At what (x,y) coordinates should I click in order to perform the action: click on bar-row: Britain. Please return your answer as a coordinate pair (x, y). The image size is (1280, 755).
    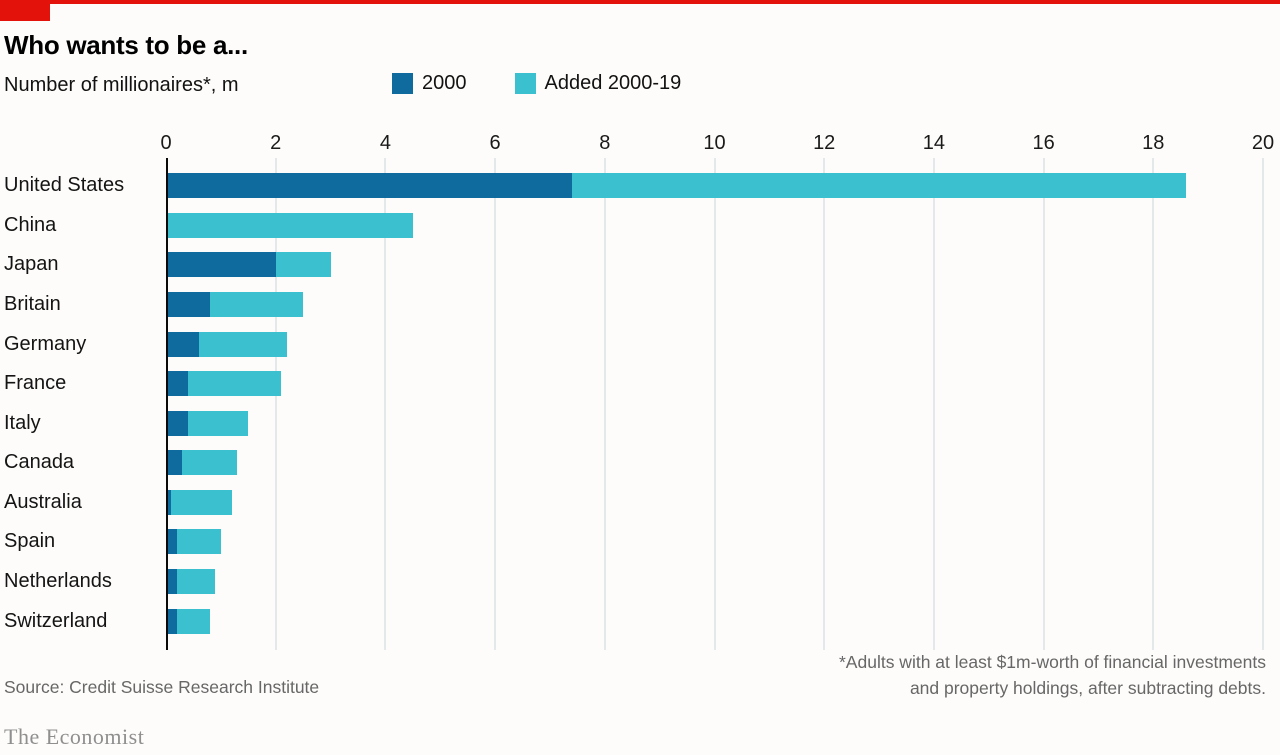
    Looking at the image, I should click on (633, 305).